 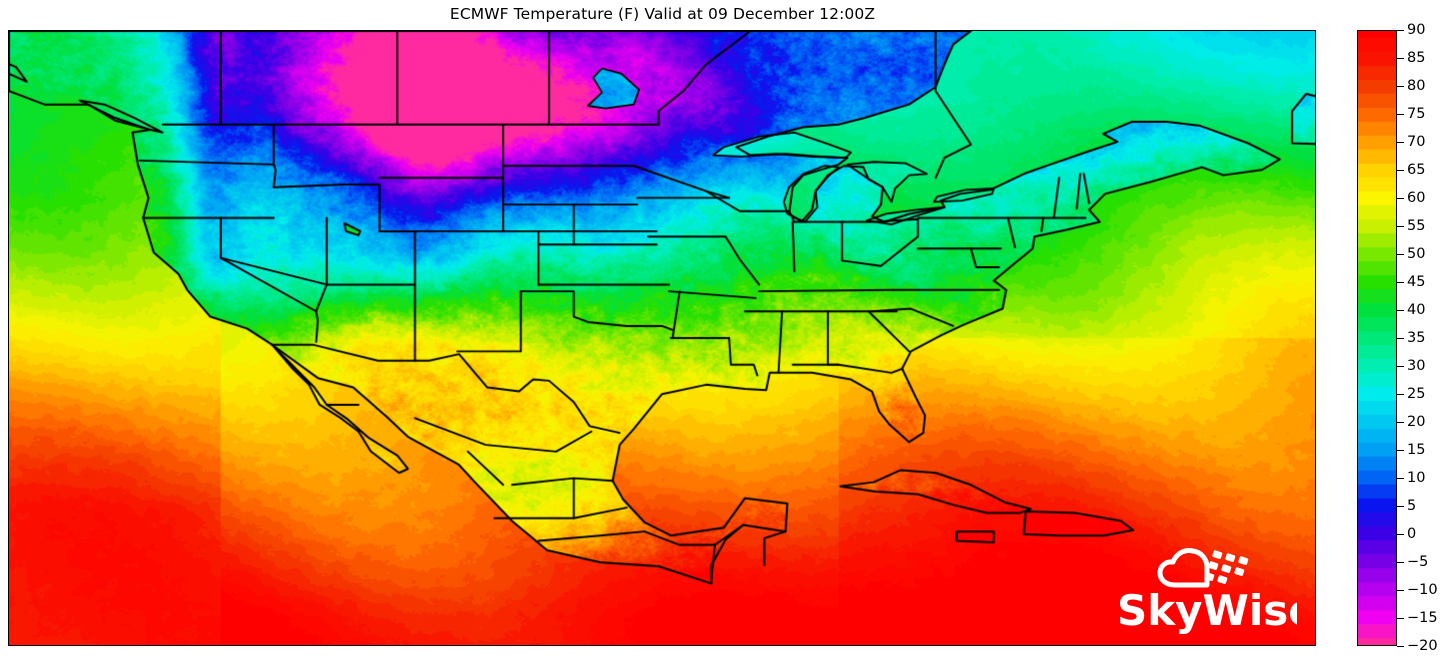 What do you see at coordinates (1416, 337) in the screenshot?
I see `colorbar-tick-label: 35` at bounding box center [1416, 337].